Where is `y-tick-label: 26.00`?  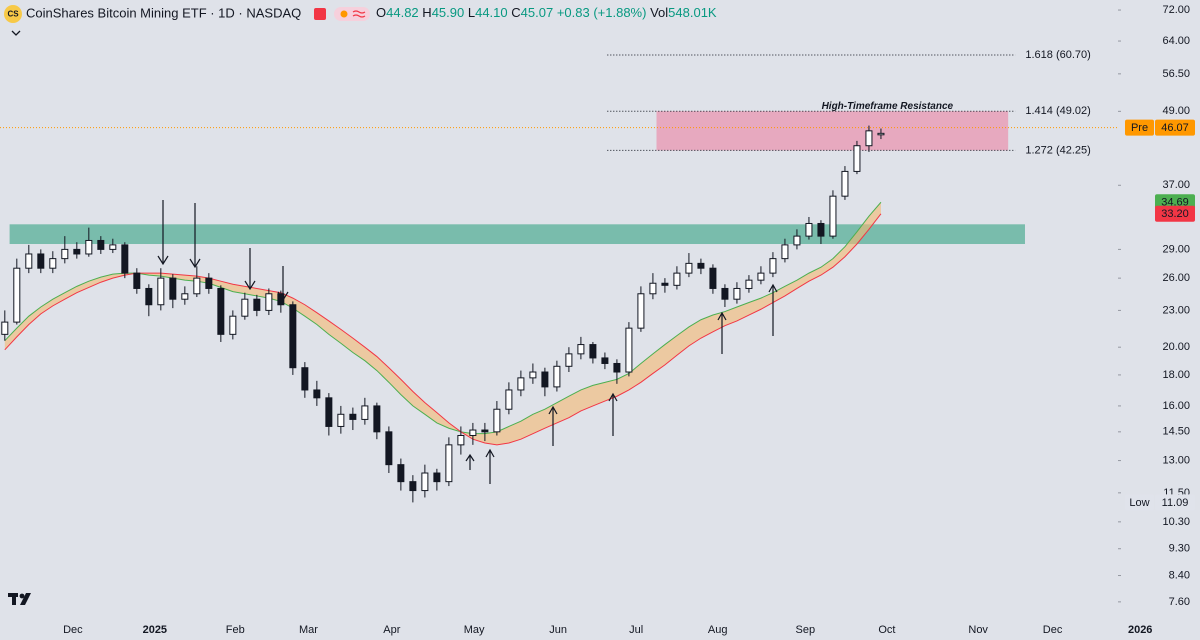 y-tick-label: 26.00 is located at coordinates (1176, 278).